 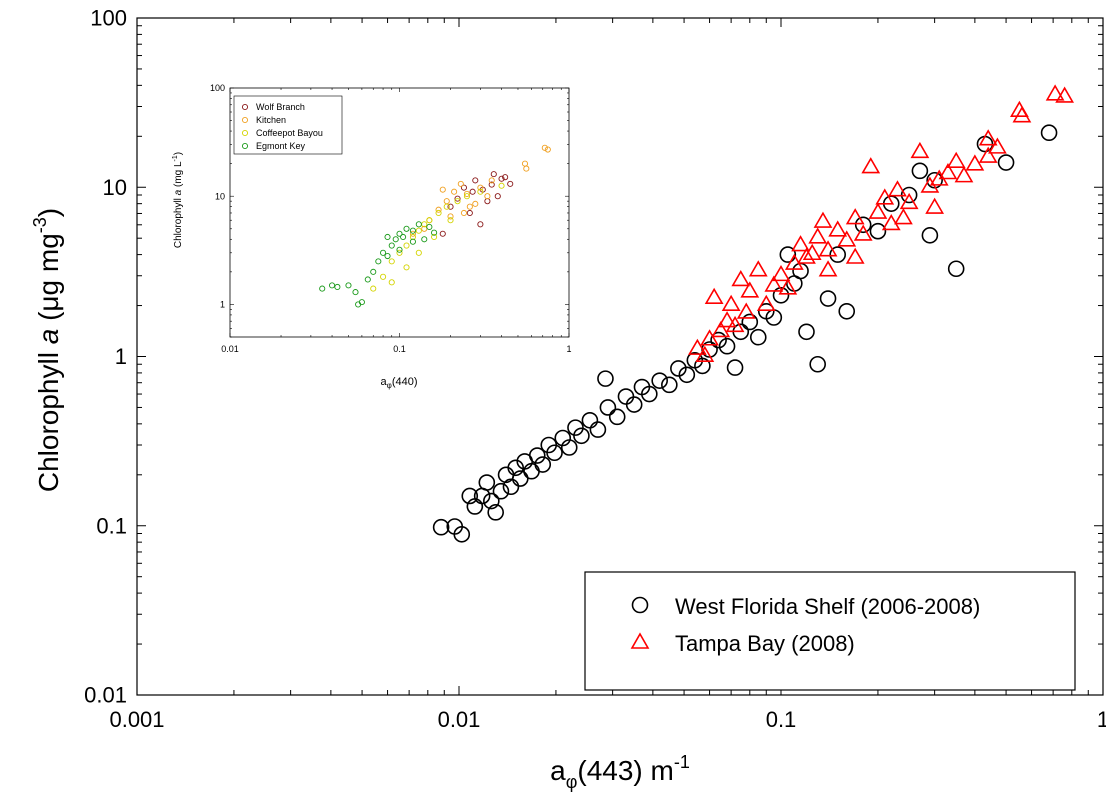 What do you see at coordinates (765, 643) in the screenshot?
I see `legend-label-tampa-bay: Tampa Bay (2008)` at bounding box center [765, 643].